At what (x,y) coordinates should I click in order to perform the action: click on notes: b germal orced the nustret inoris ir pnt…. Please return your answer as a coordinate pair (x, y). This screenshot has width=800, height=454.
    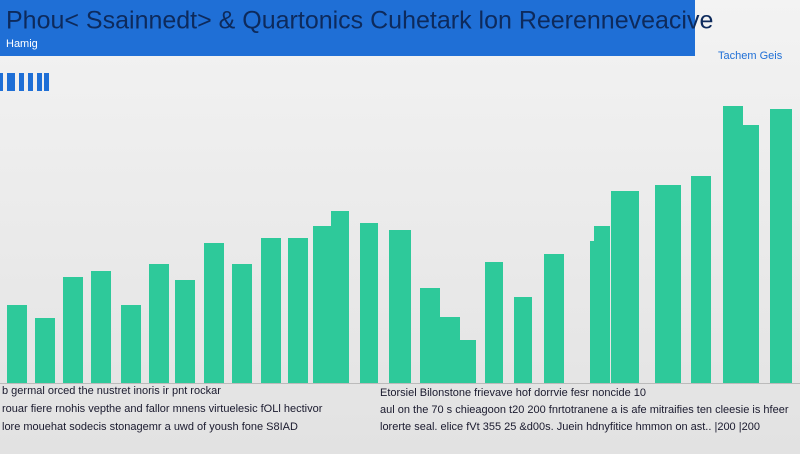
    Looking at the image, I should click on (395, 409).